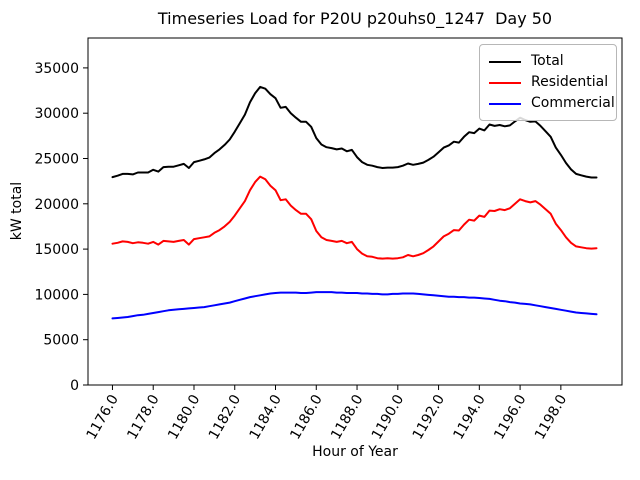  I want to click on legend-item-residential: Residential, so click(549, 82).